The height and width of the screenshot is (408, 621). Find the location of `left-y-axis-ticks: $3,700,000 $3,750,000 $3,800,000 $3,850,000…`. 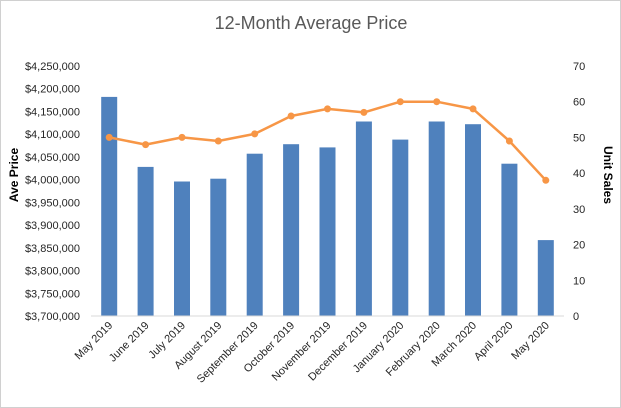

left-y-axis-ticks: $3,700,000 $3,750,000 $3,800,000 $3,850,000… is located at coordinates (52, 192).